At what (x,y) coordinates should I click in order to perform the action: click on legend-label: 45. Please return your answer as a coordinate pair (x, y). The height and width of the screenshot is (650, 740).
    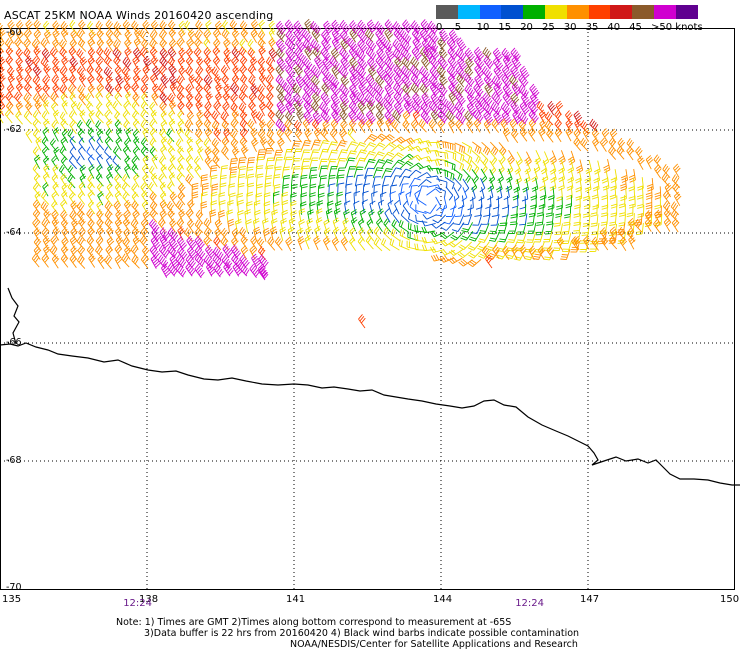
    Looking at the image, I should click on (635, 27).